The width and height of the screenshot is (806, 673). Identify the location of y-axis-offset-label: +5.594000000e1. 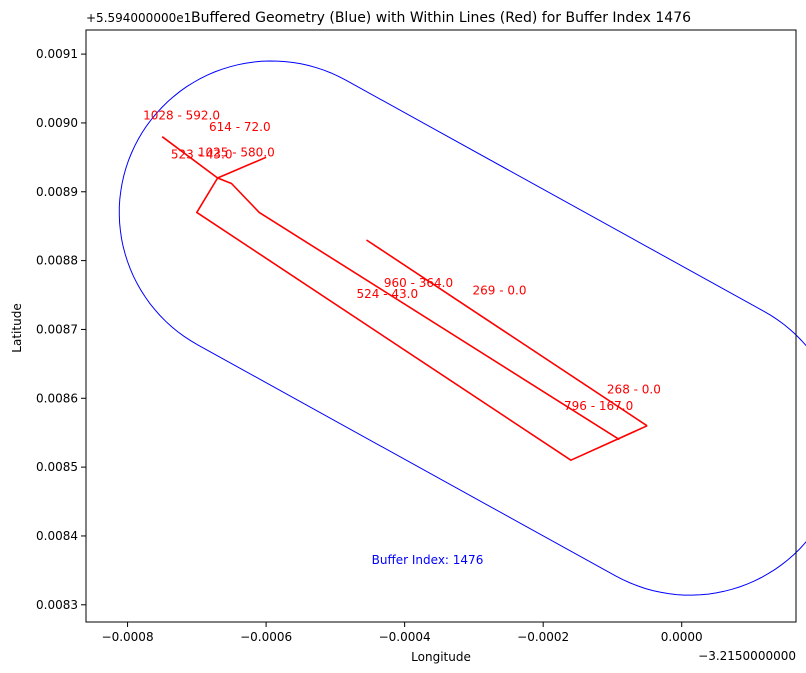
(138, 18).